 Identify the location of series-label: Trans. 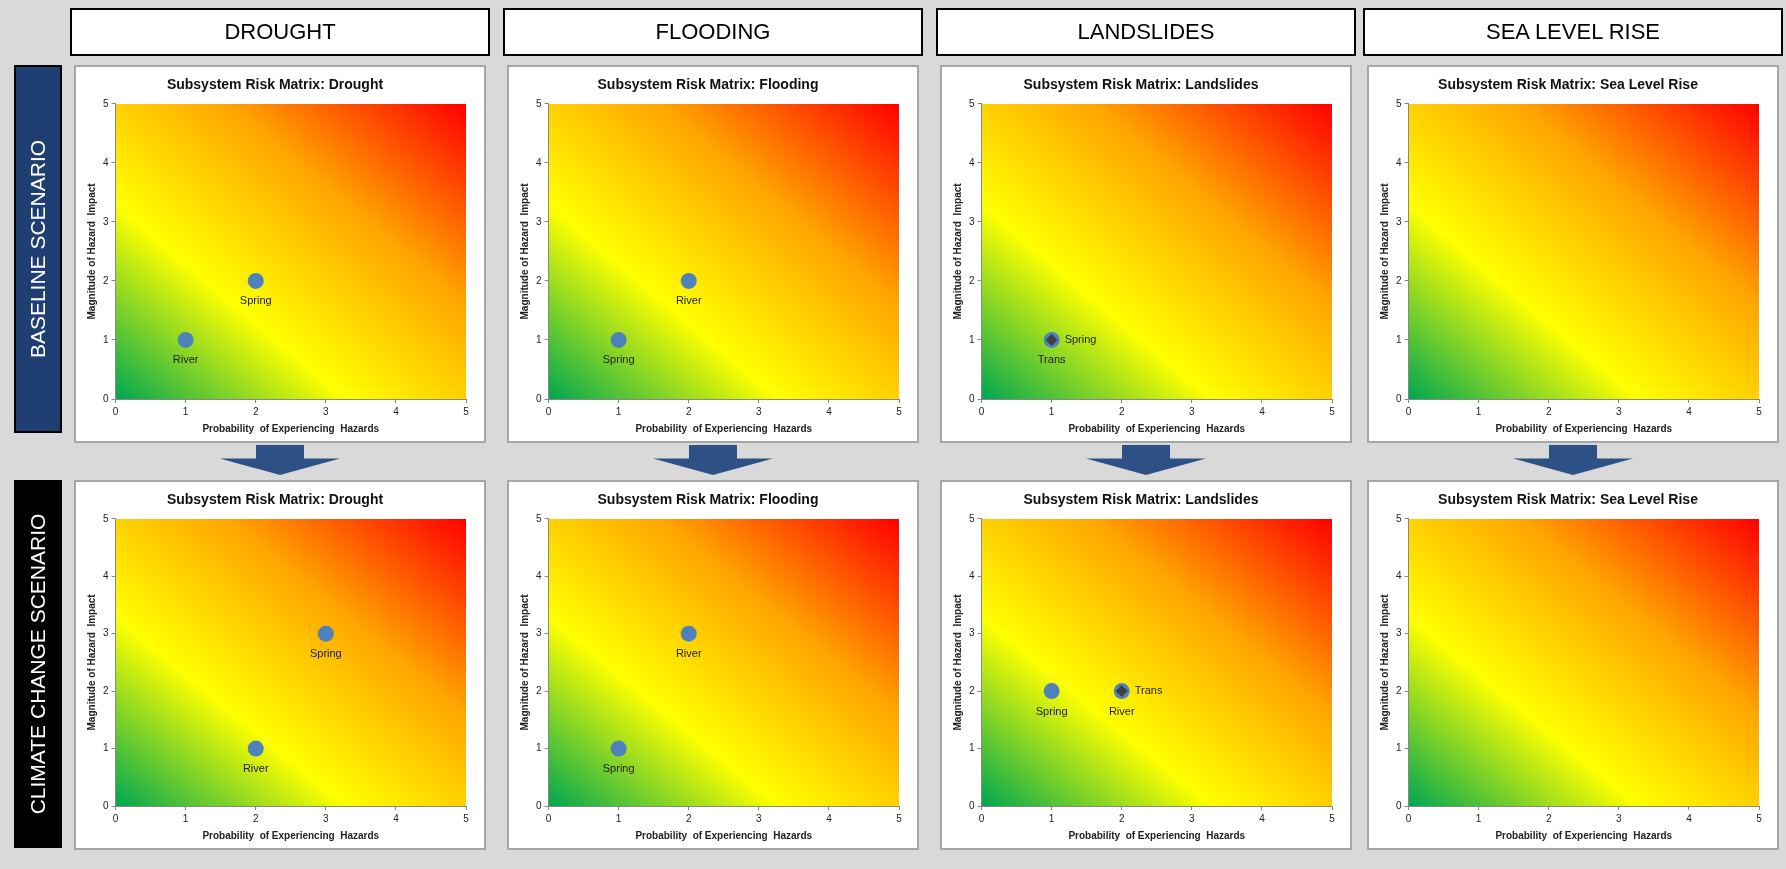
(1051, 359).